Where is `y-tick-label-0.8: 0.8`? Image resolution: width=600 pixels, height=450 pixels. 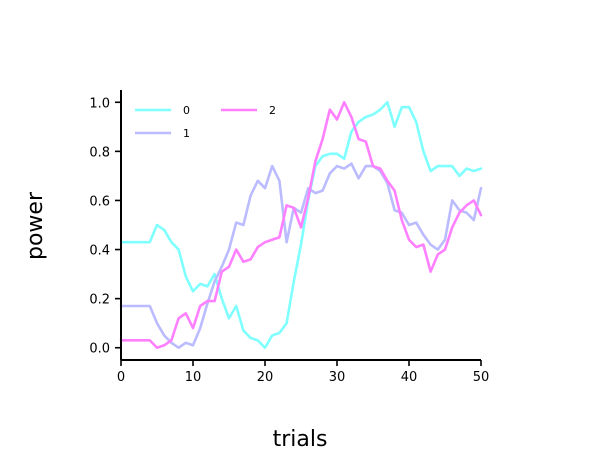 y-tick-label-0.8: 0.8 is located at coordinates (99, 152).